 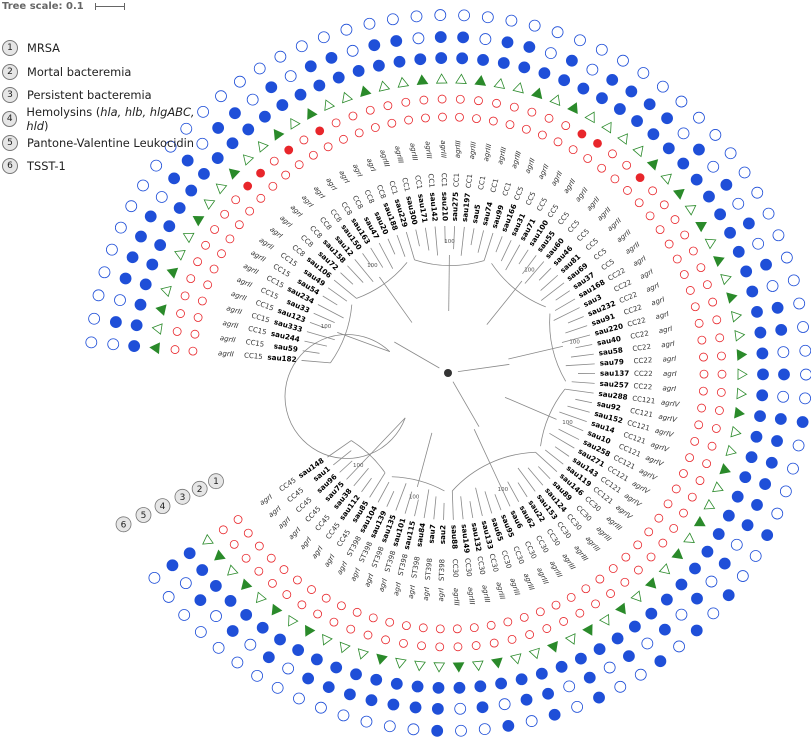 I want to click on isolate-label: sau182, so click(x=282, y=358).